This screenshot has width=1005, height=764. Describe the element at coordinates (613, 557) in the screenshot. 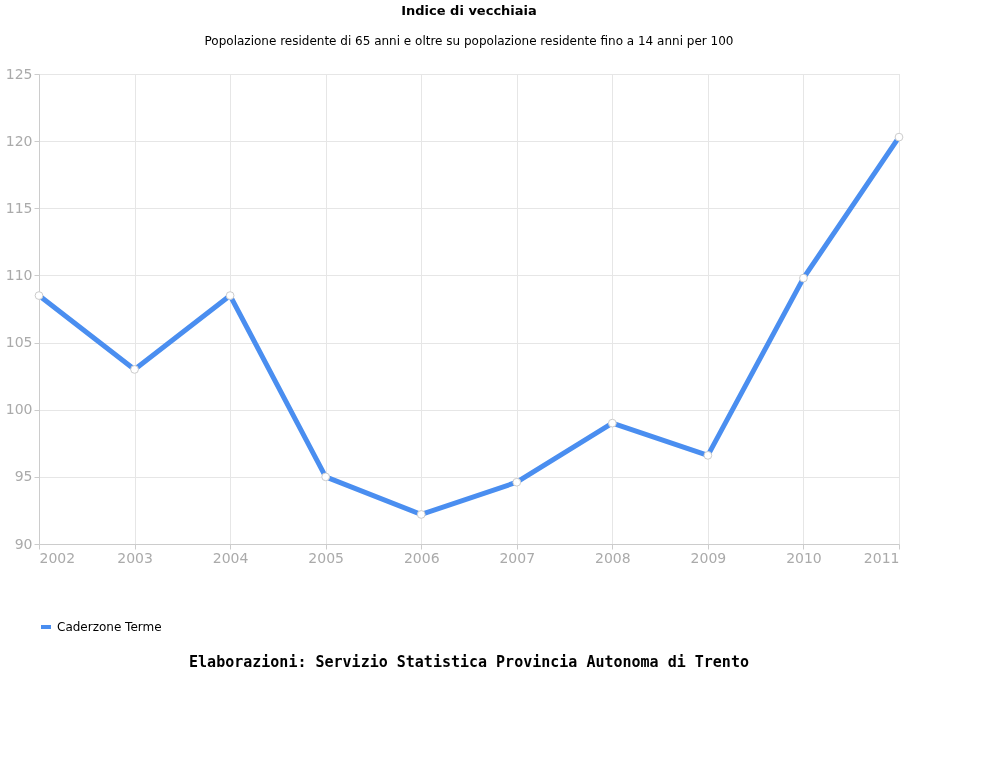

I see `x-tick-label: 2008` at that location.